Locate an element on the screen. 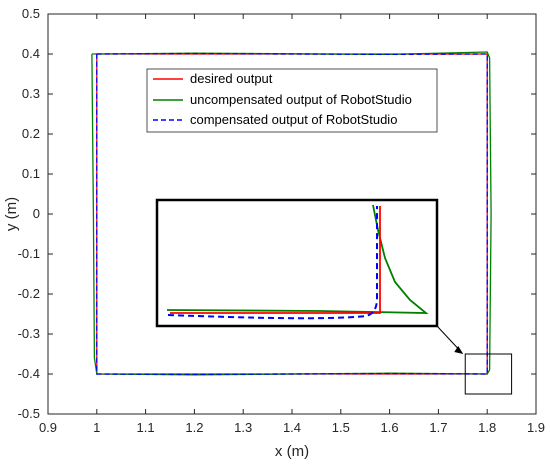  y-axis-label: y (m) is located at coordinates (11, 214).